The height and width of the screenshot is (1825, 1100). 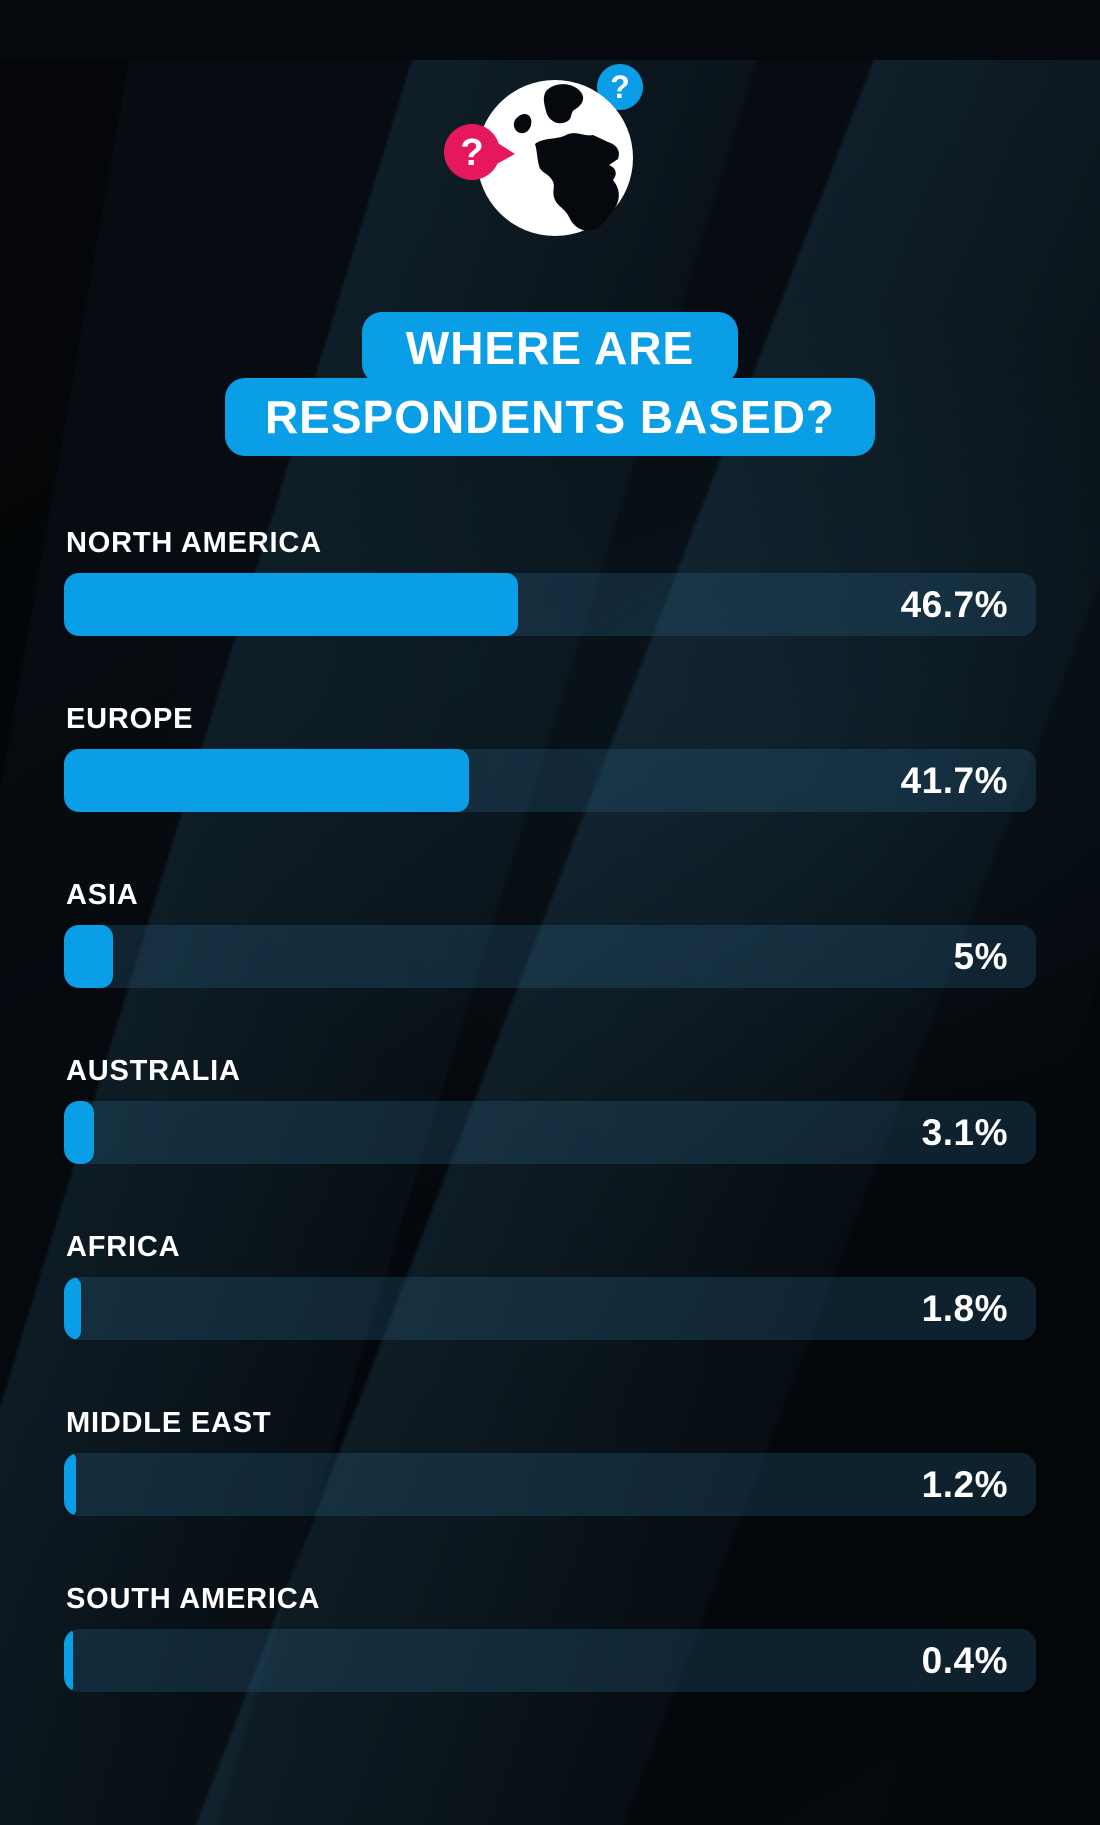 I want to click on bar-track: 1.8%, so click(x=550, y=1308).